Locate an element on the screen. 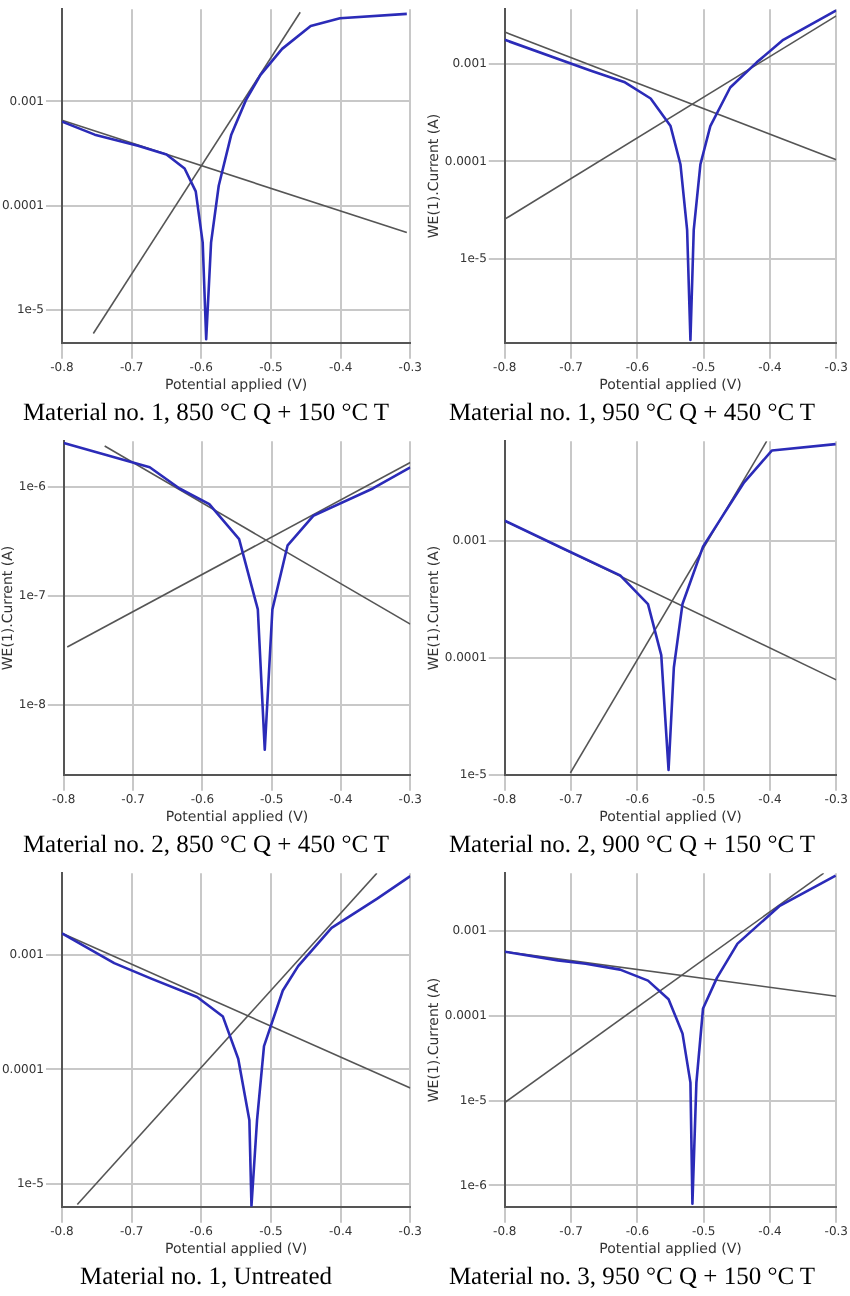 Image resolution: width=850 pixels, height=1296 pixels. text: Material no. 2, 850 °C Q + 450 °C T is located at coordinates (206, 843).